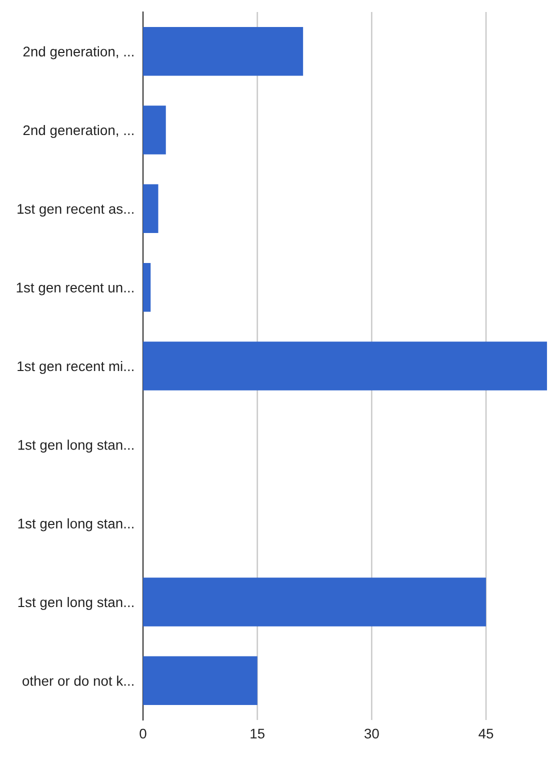  What do you see at coordinates (486, 733) in the screenshot?
I see `x-tick-label: 45` at bounding box center [486, 733].